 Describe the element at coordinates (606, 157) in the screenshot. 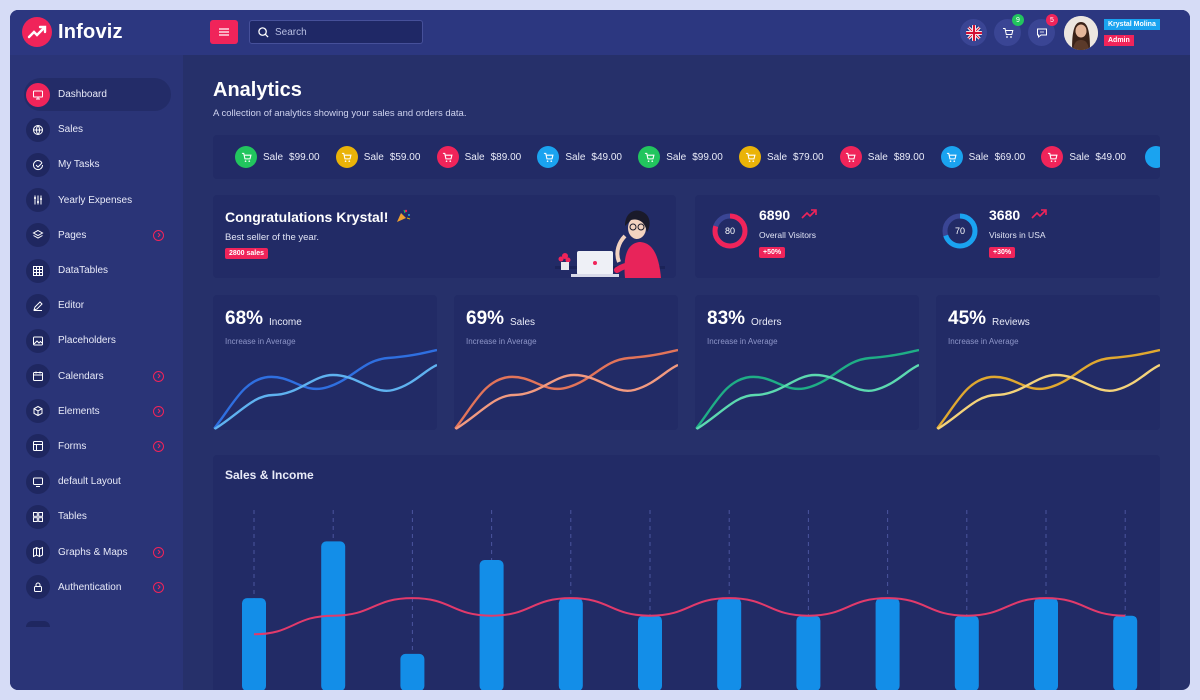

I see `sale-price: $49.00` at that location.